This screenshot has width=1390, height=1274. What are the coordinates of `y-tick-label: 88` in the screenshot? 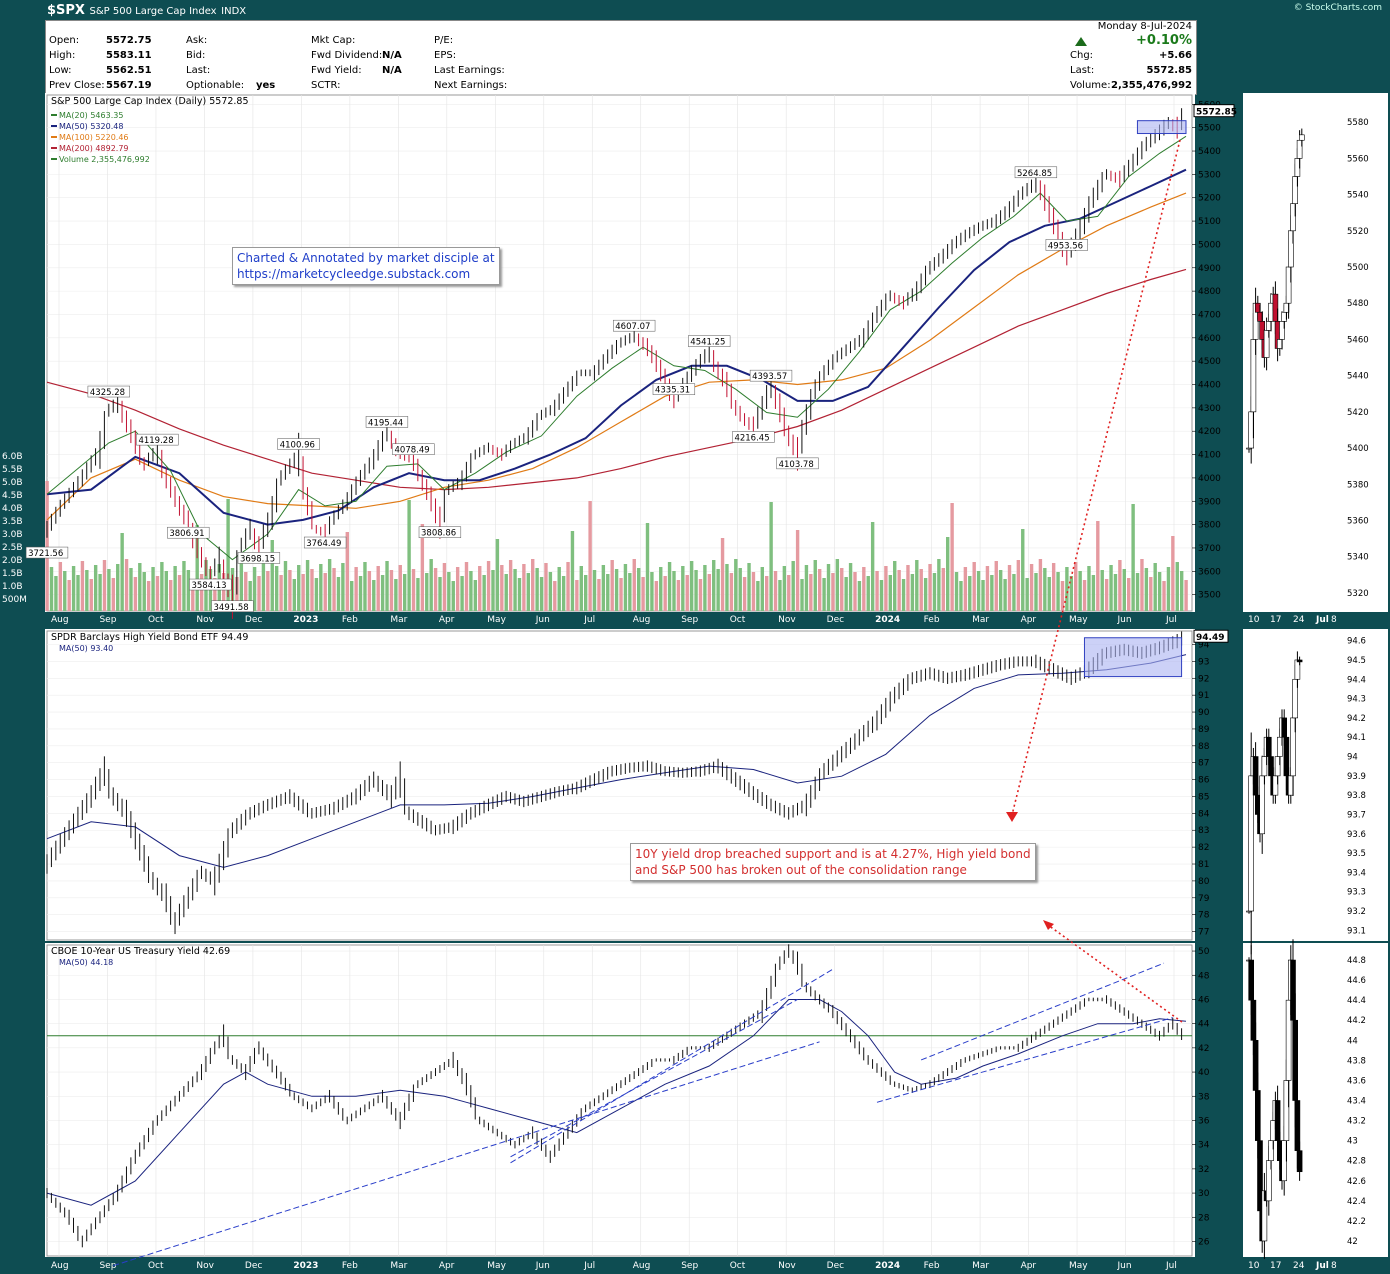 It's located at (1204, 747).